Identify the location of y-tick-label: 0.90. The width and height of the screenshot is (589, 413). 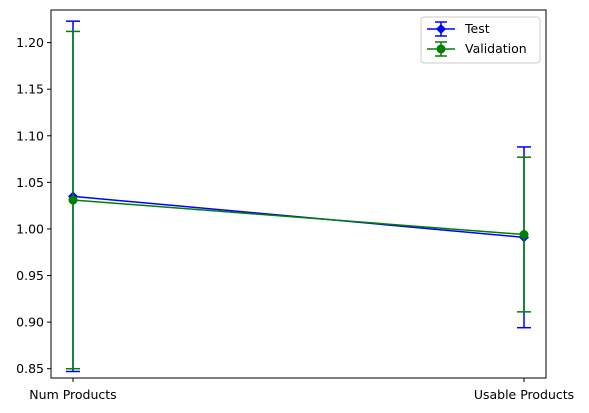
(30, 322).